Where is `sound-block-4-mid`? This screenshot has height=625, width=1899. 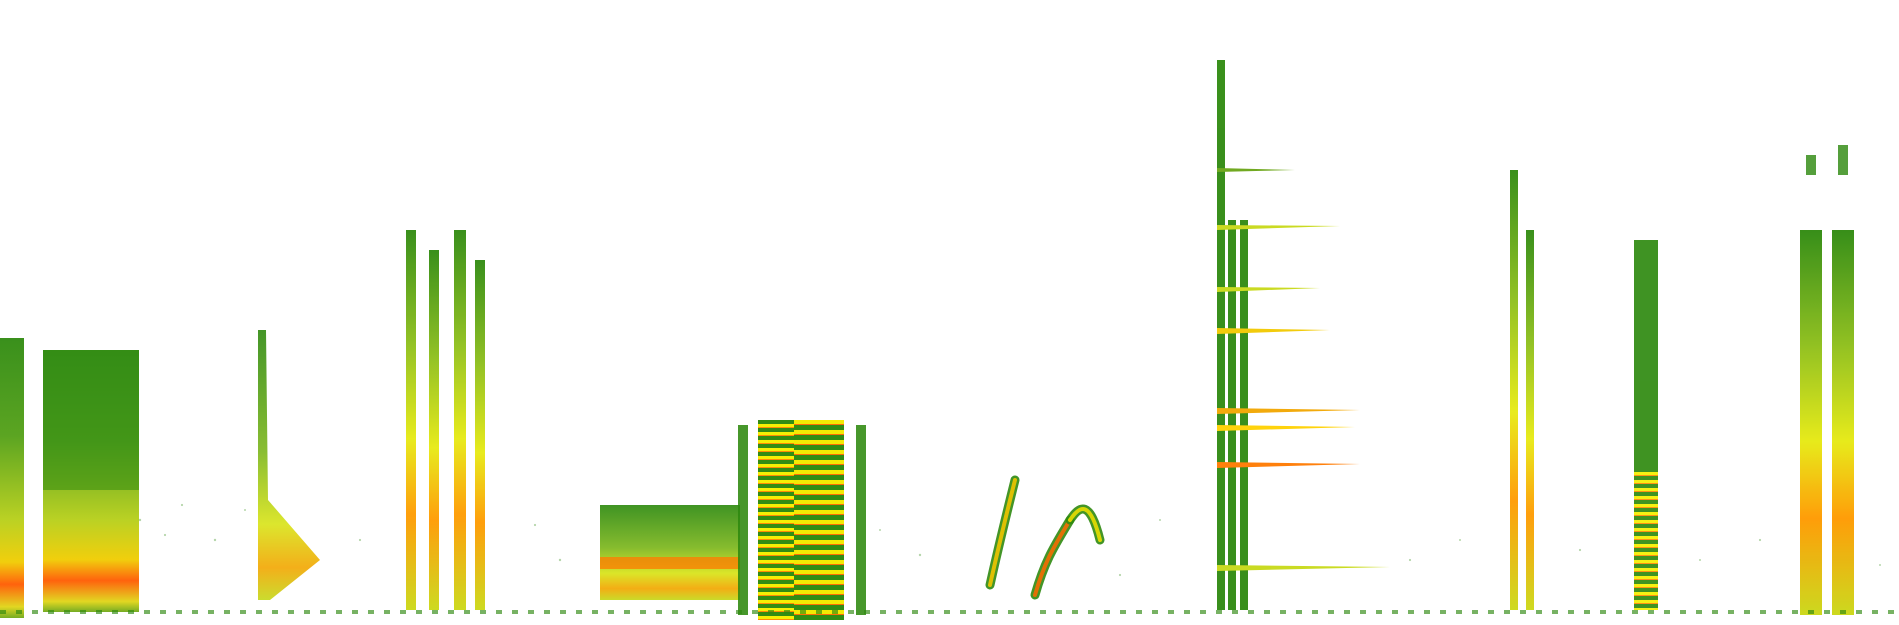
sound-block-4-mid is located at coordinates (670, 563).